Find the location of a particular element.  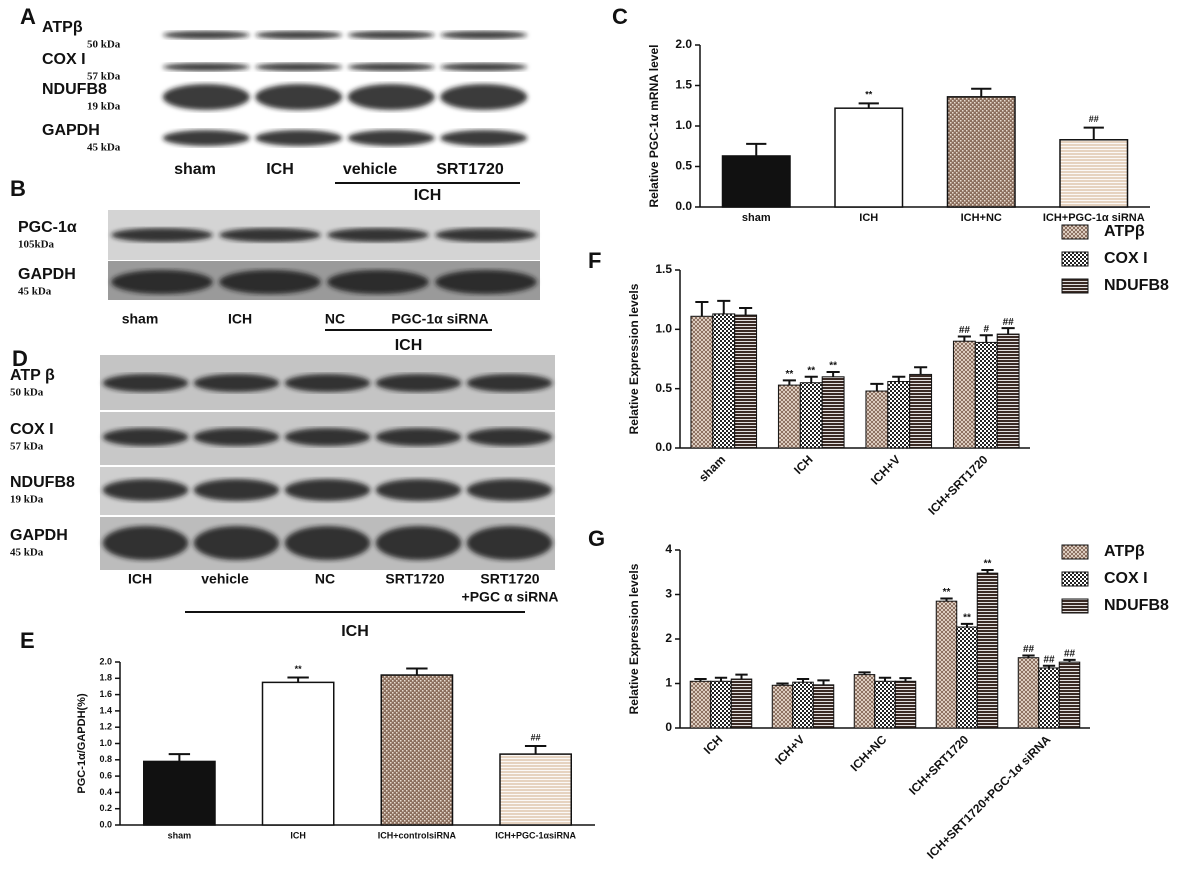

y-tick-label: 0.0 is located at coordinates (683, 206).